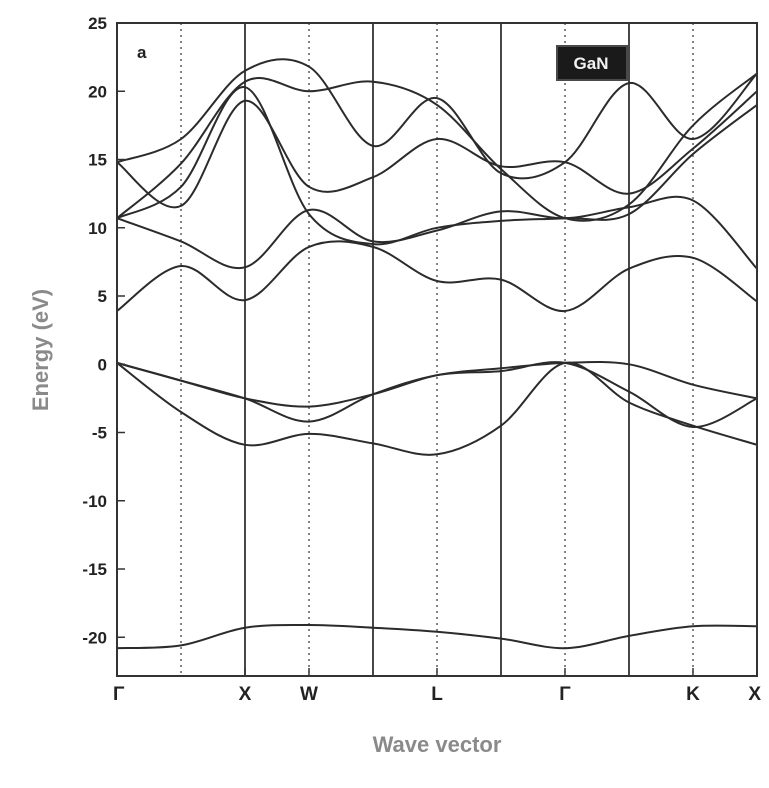 The image size is (769, 788). I want to click on y-tick-label-6: -5, so click(99, 433).